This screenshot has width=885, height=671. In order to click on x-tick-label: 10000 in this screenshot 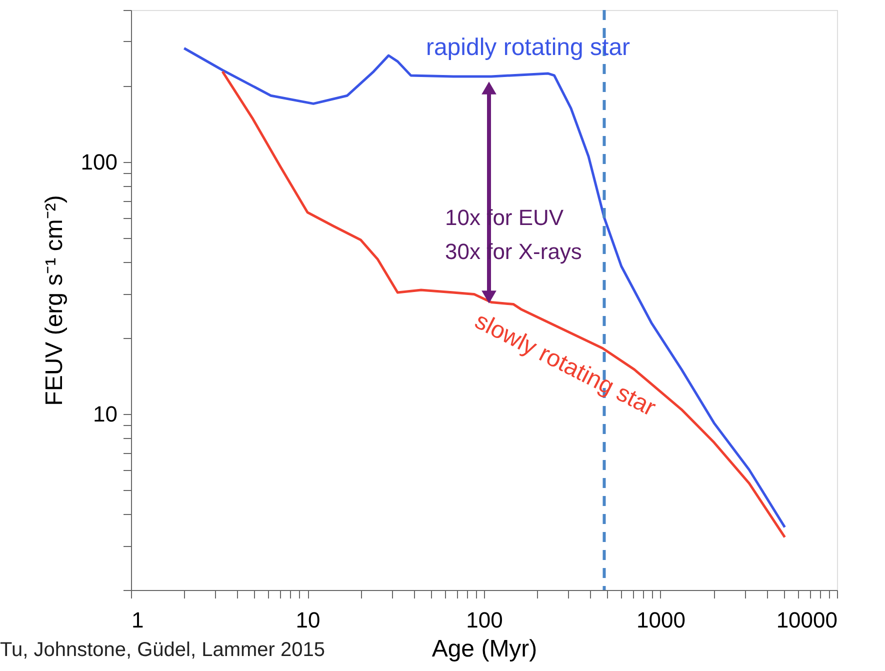, I will do `click(807, 620)`.